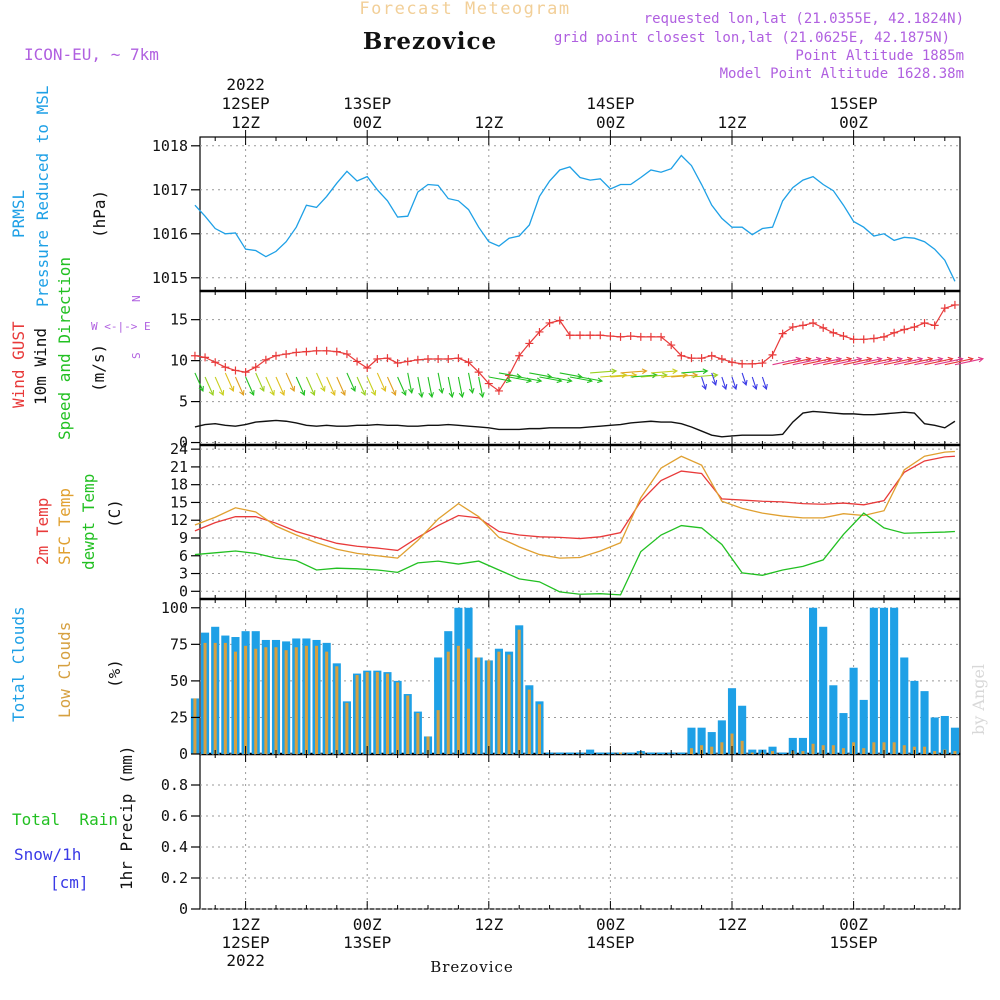  Describe the element at coordinates (179, 467) in the screenshot. I see `ytick-label: 21` at that location.